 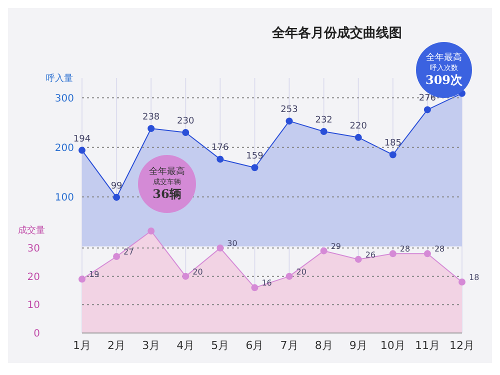 What do you see at coordinates (462, 345) in the screenshot?
I see `x-tick-label: 12月` at bounding box center [462, 345].